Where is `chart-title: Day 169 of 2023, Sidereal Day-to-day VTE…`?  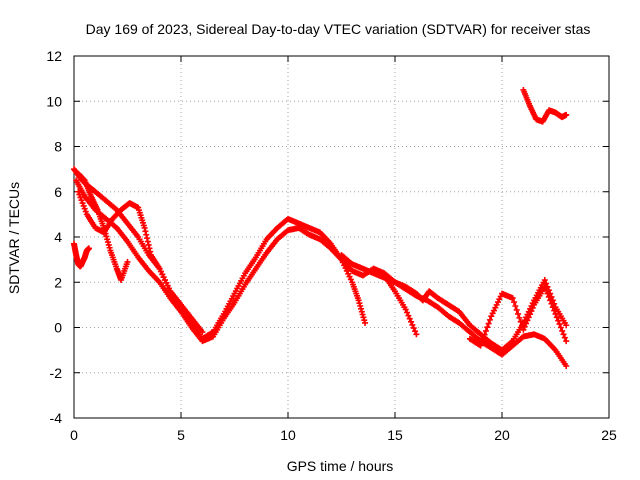 chart-title: Day 169 of 2023, Sidereal Day-to-day VTE… is located at coordinates (338, 29).